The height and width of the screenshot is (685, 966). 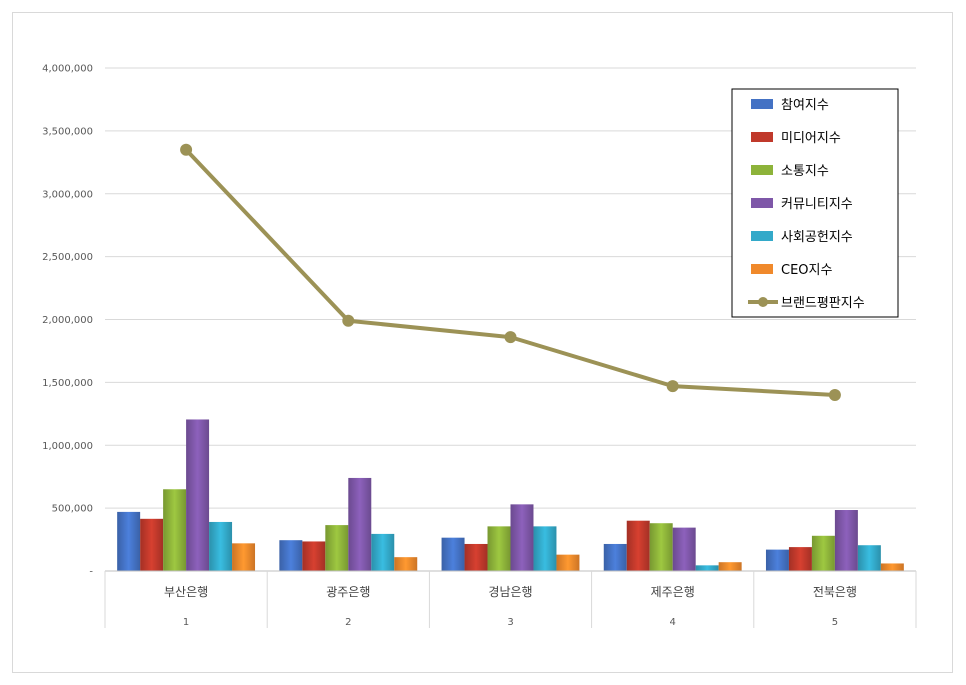 I want to click on x-axis: 부산은행 1 광주은행 2 경남은행 3 제주은행 4 전북은행 5, so click(x=510, y=599).